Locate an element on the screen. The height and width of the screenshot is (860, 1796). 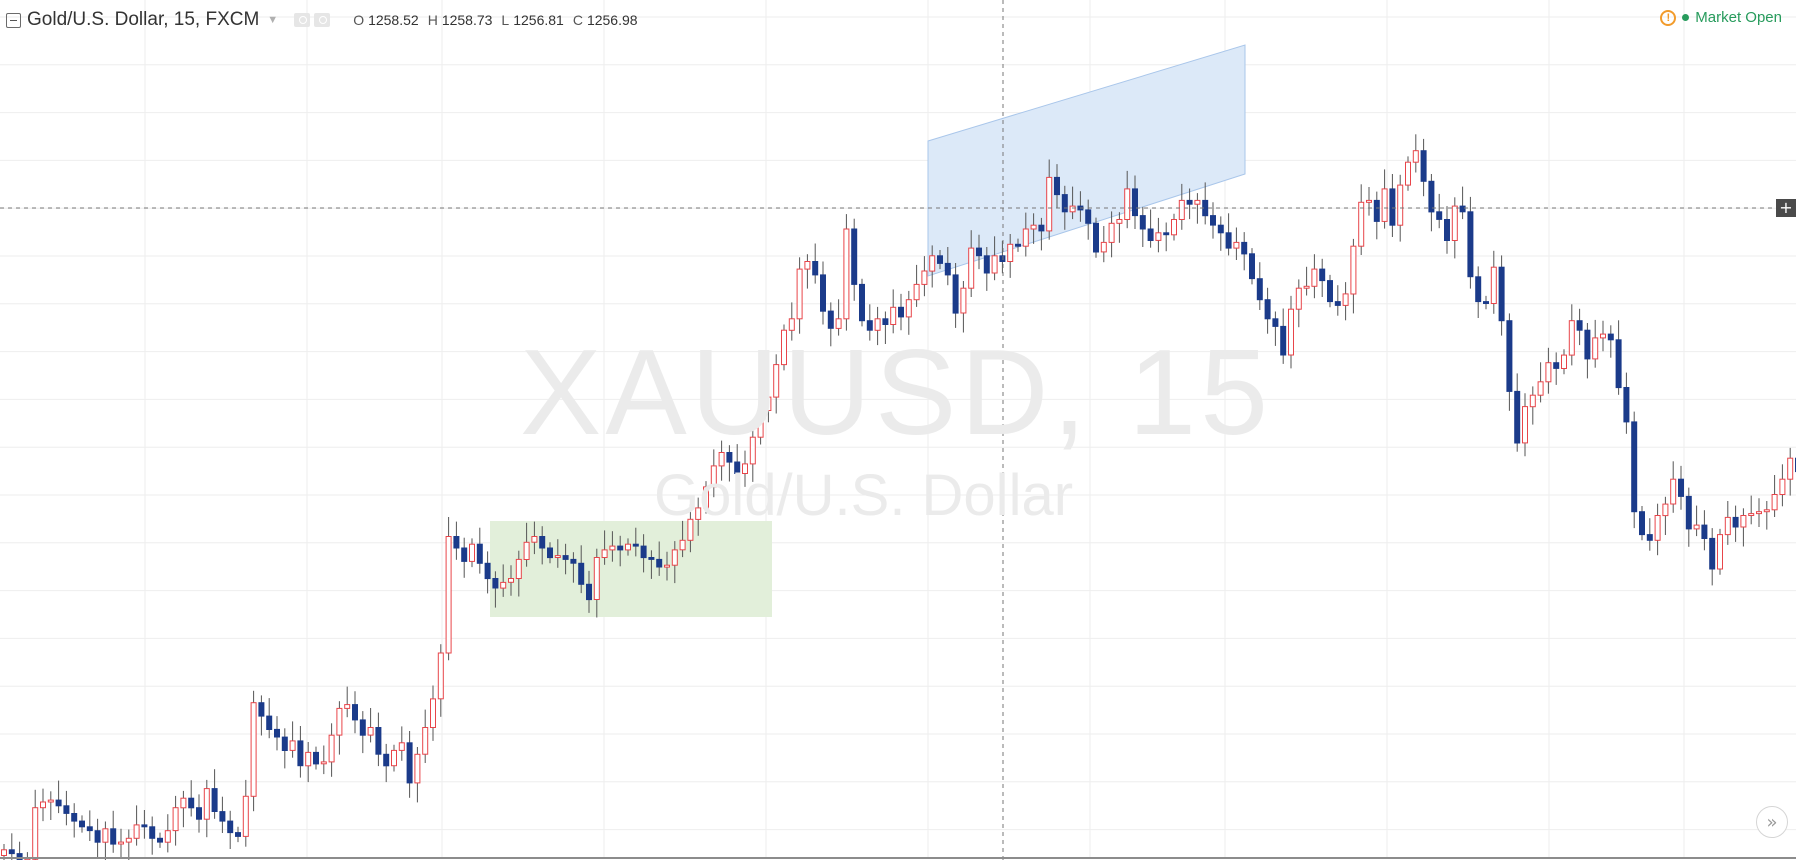
low-value: 1256.81 is located at coordinates (538, 20).